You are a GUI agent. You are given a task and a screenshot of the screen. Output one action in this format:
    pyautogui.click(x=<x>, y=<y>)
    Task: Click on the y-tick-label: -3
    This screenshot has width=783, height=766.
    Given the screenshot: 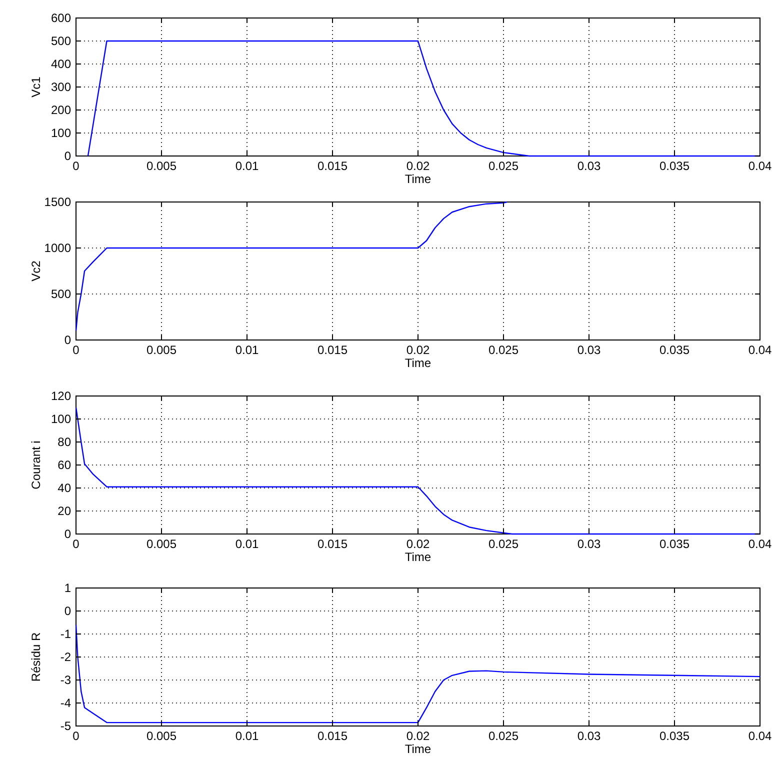 What is the action you would take?
    pyautogui.click(x=66, y=680)
    